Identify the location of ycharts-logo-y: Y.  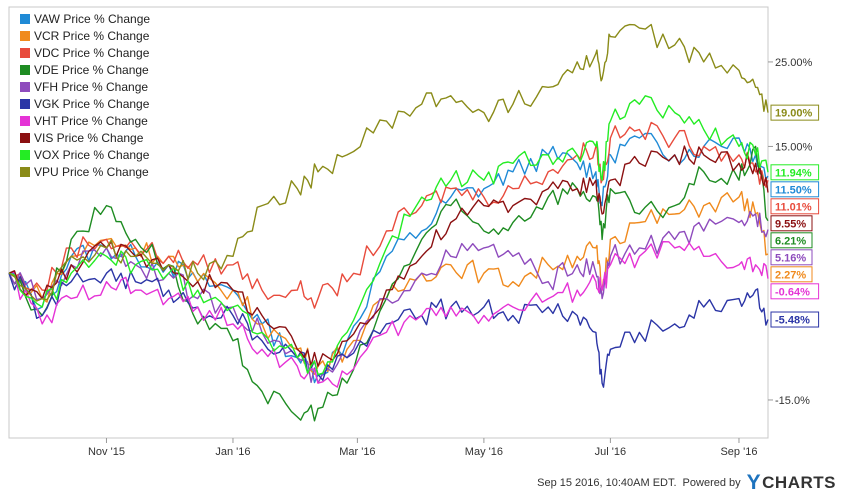
(754, 482).